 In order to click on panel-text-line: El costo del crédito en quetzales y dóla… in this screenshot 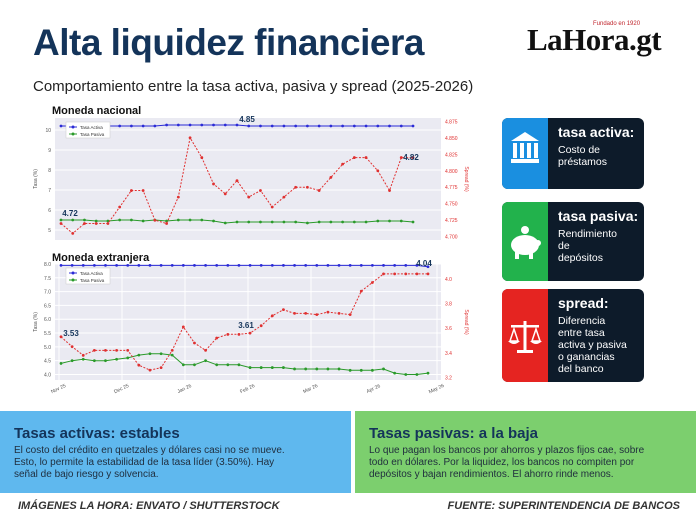, I will do `click(149, 450)`.